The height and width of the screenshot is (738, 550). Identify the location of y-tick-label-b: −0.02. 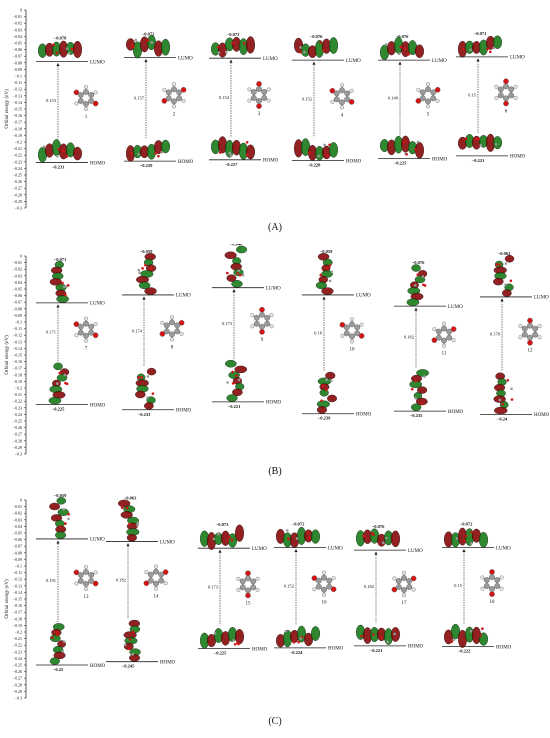
(17, 269).